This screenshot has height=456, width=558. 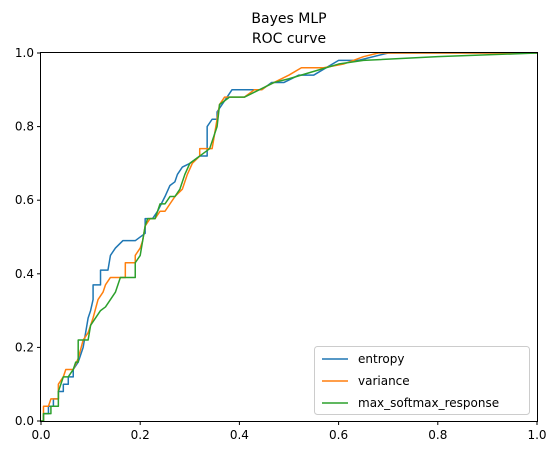 What do you see at coordinates (338, 435) in the screenshot?
I see `x-tick-label: 0.6` at bounding box center [338, 435].